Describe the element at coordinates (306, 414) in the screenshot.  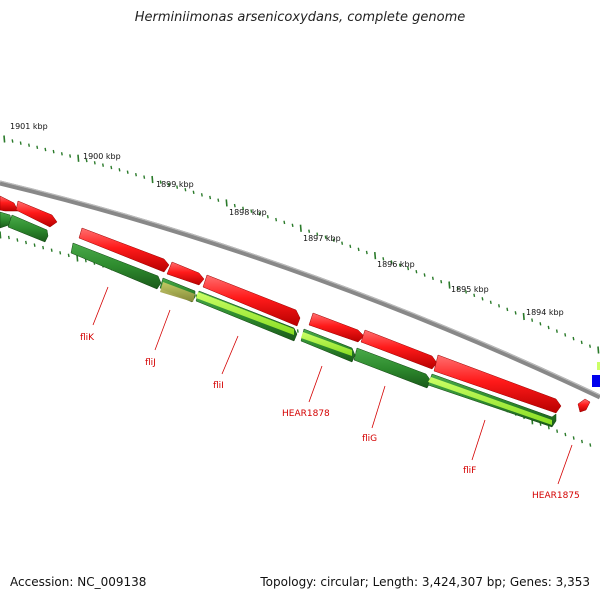
I see `gene-label: HEAR1878` at that location.